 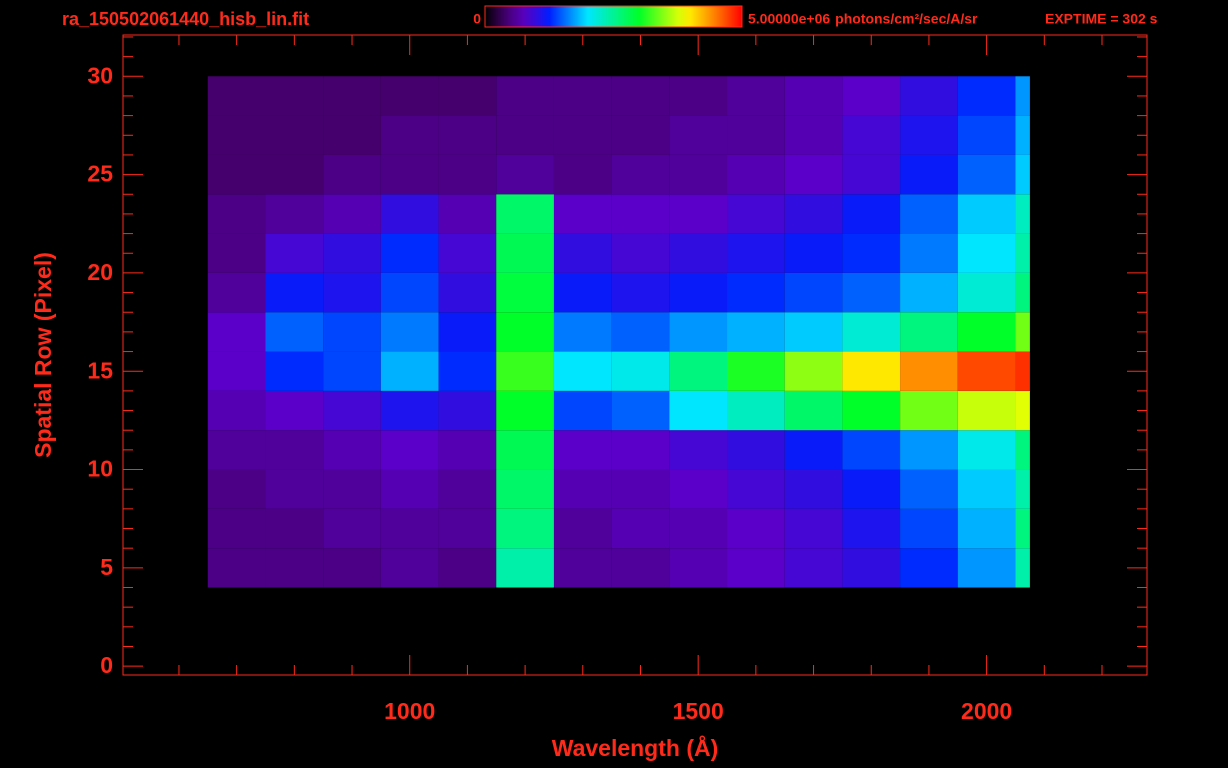 What do you see at coordinates (106, 665) in the screenshot?
I see `y-tick-label: 0` at bounding box center [106, 665].